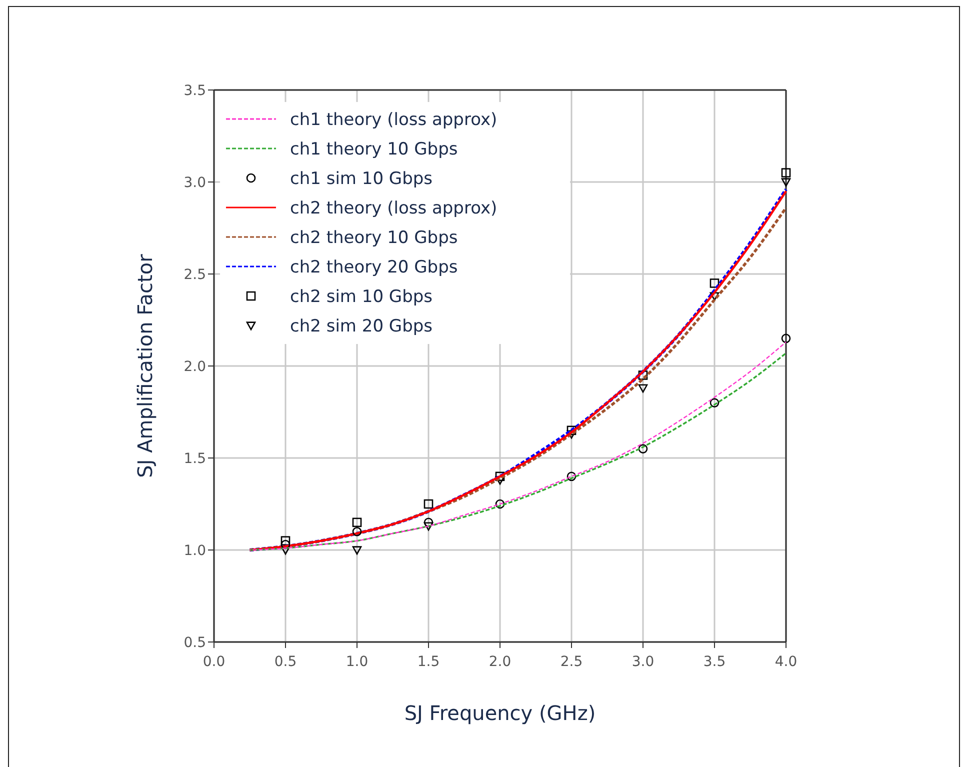 The image size is (961, 767). What do you see at coordinates (145, 365) in the screenshot?
I see `y-axis-title: SJ Amplification Factor` at bounding box center [145, 365].